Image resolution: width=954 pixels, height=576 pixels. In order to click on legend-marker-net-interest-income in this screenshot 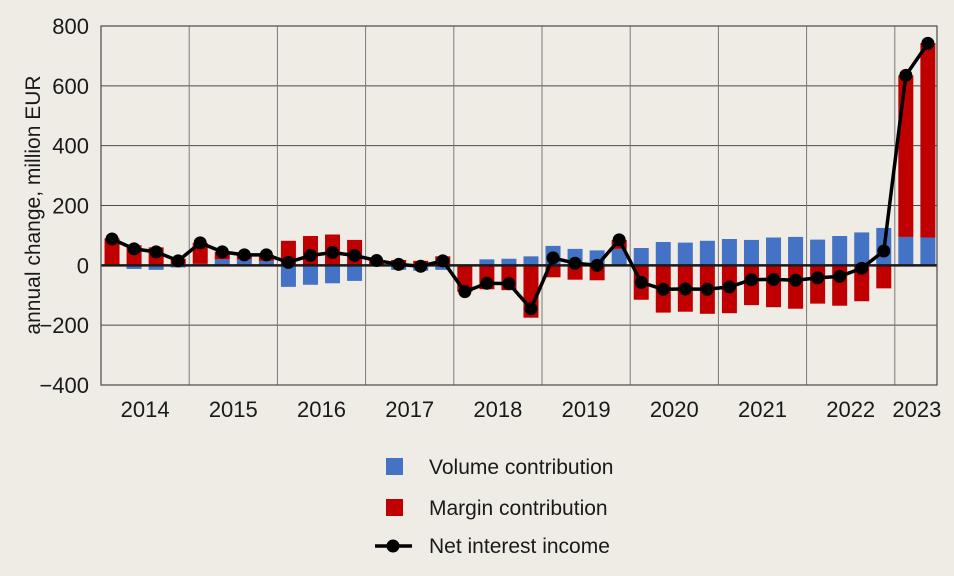, I will do `click(393, 546)`.